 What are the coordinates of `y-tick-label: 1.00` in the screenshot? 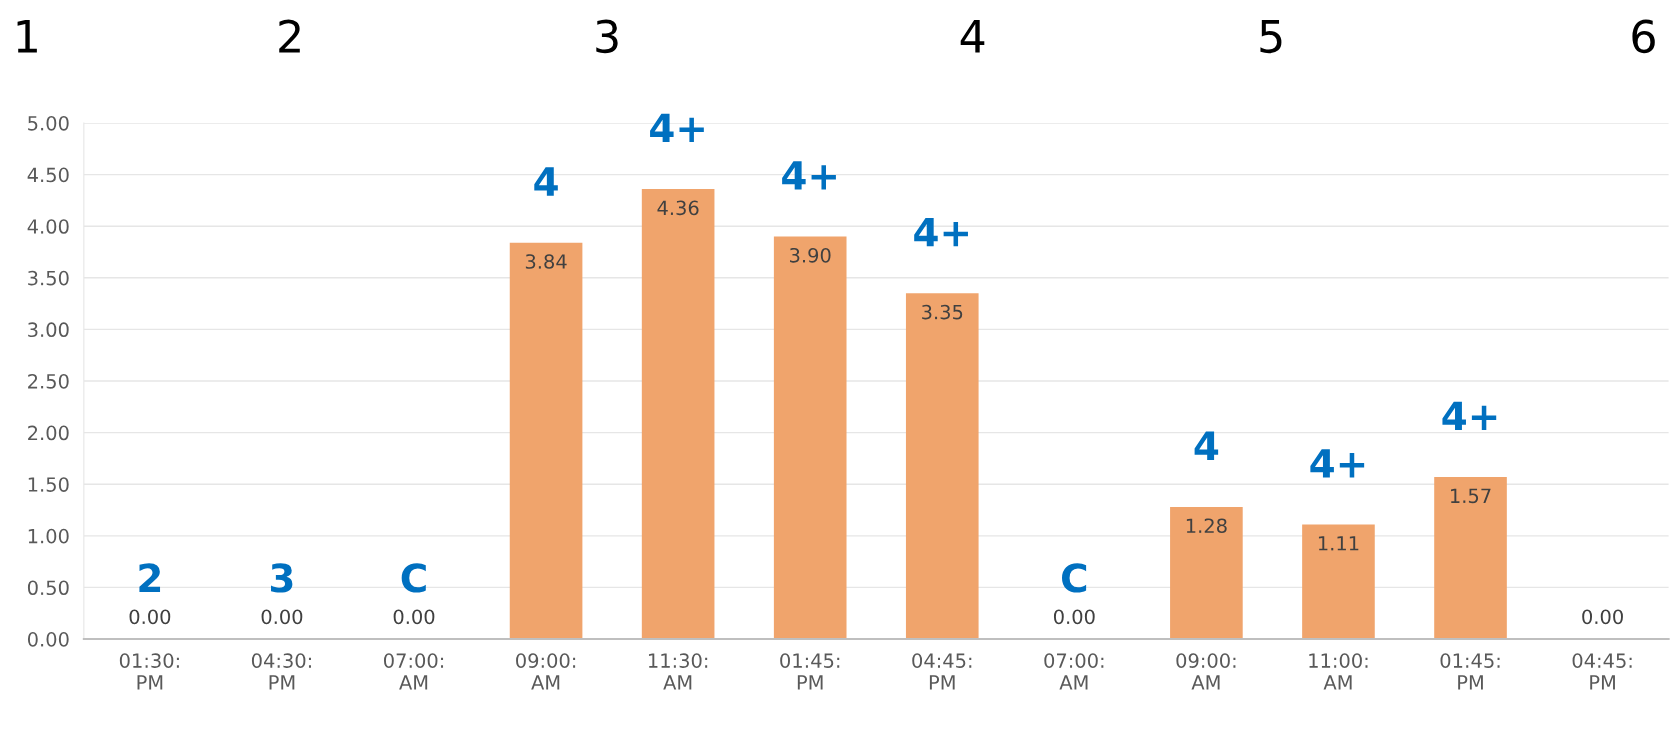 It's located at (48, 536).